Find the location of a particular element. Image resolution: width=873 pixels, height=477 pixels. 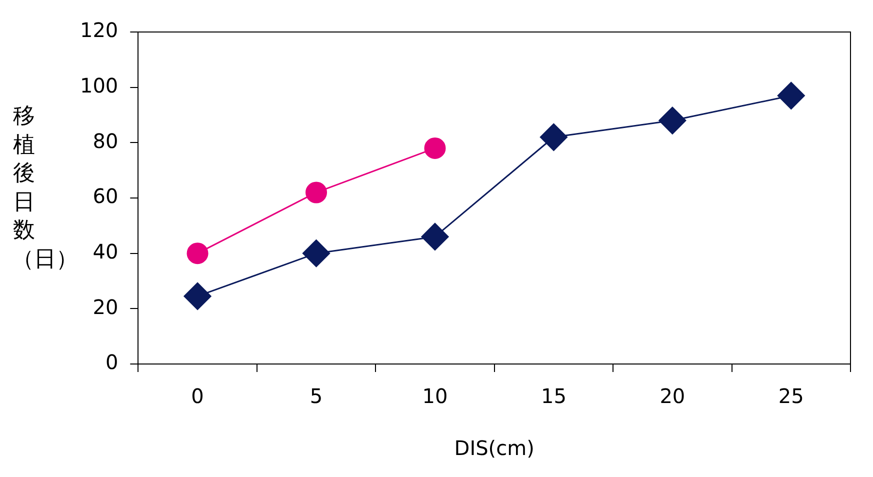

y-tick-label: 80 is located at coordinates (105, 140).